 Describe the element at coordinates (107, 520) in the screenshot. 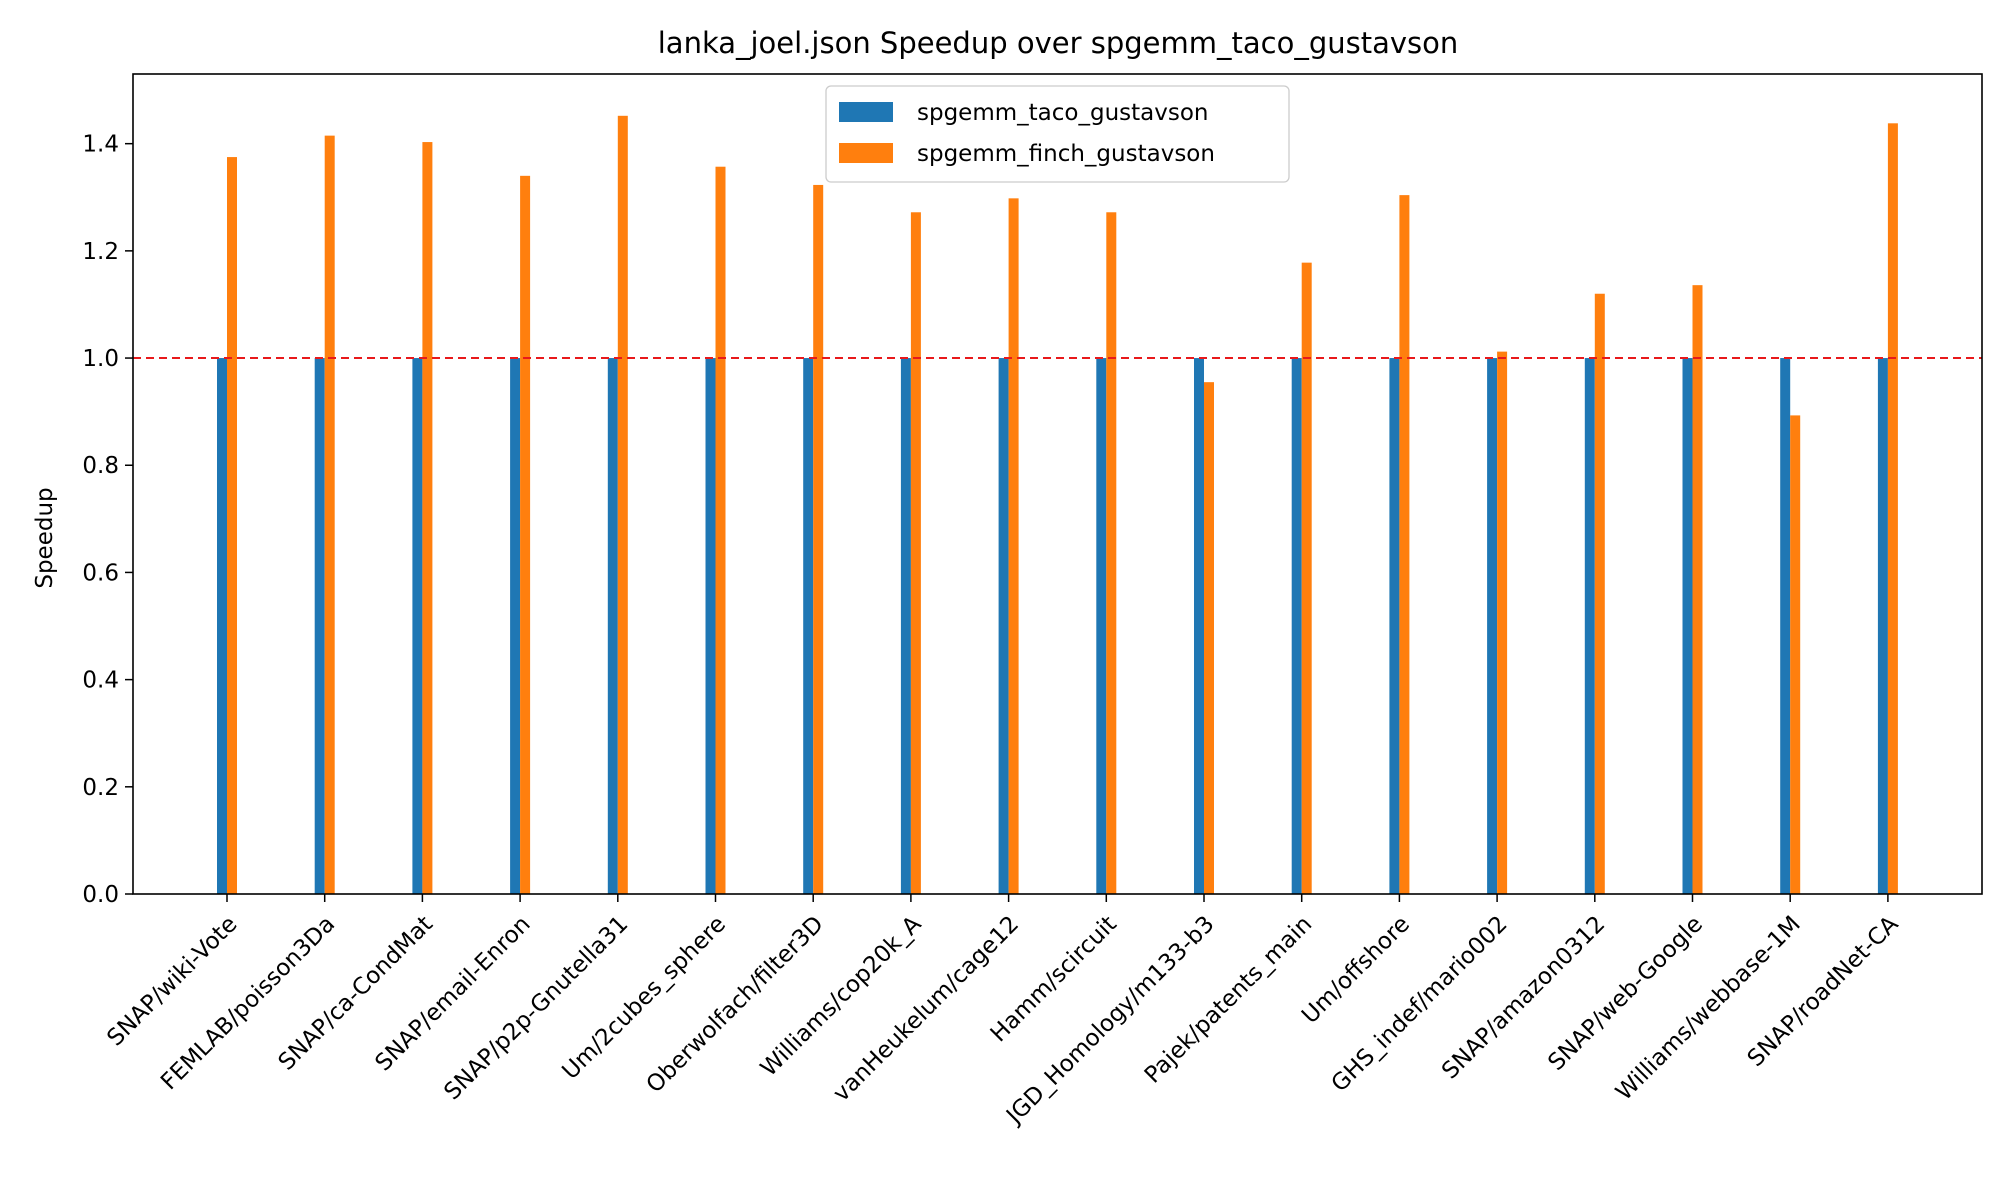

I see `y-axis: 0.0 0.2 0.4 0.6 0.8 1.0 1.2 1.4` at that location.